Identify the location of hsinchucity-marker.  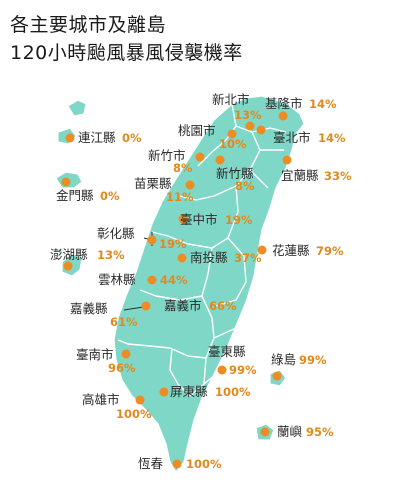
(200, 157).